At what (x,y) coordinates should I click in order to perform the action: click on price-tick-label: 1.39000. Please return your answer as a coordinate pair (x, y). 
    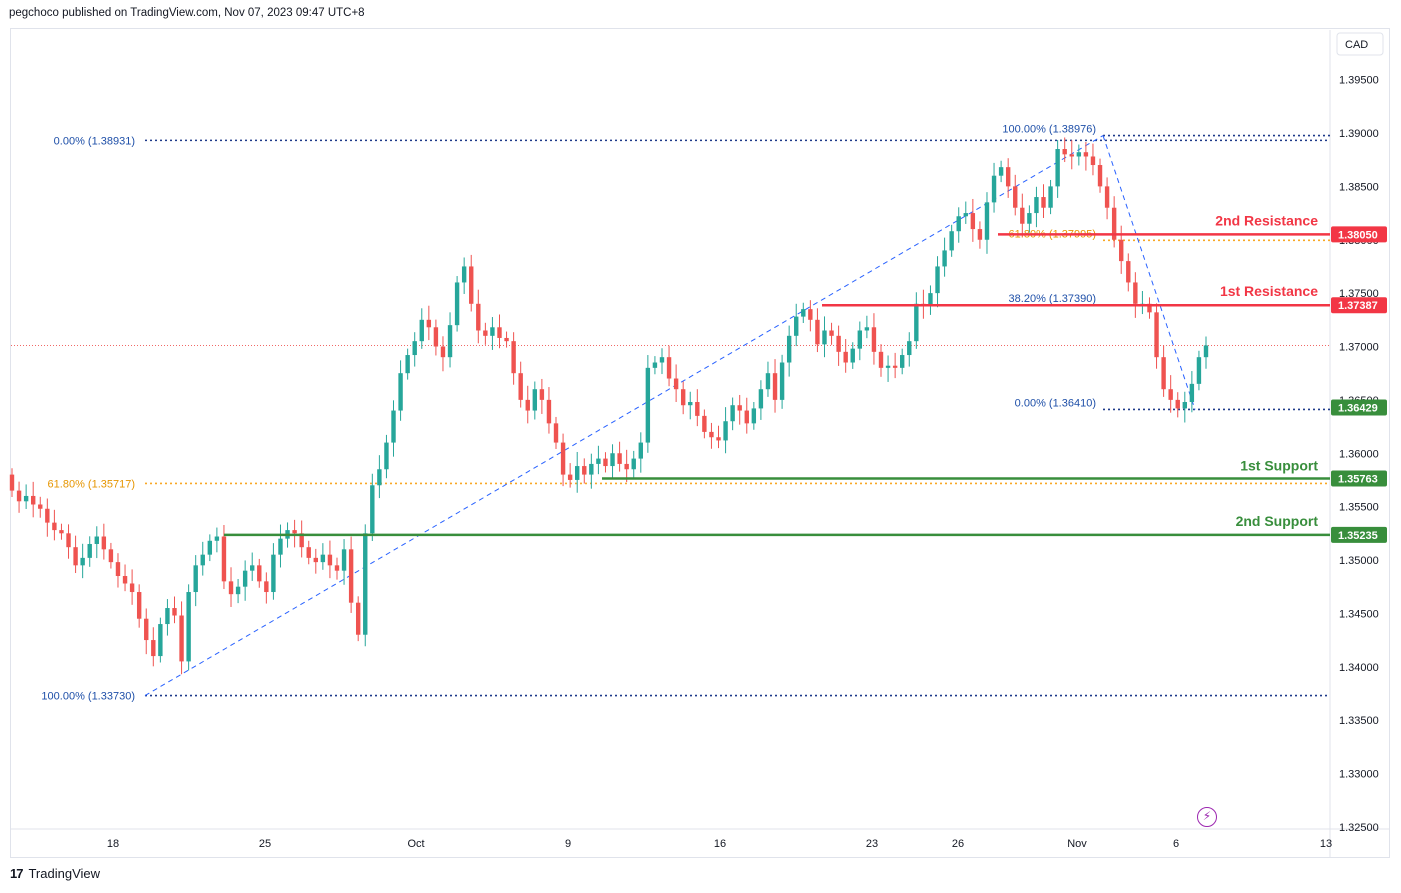
    Looking at the image, I should click on (1359, 134).